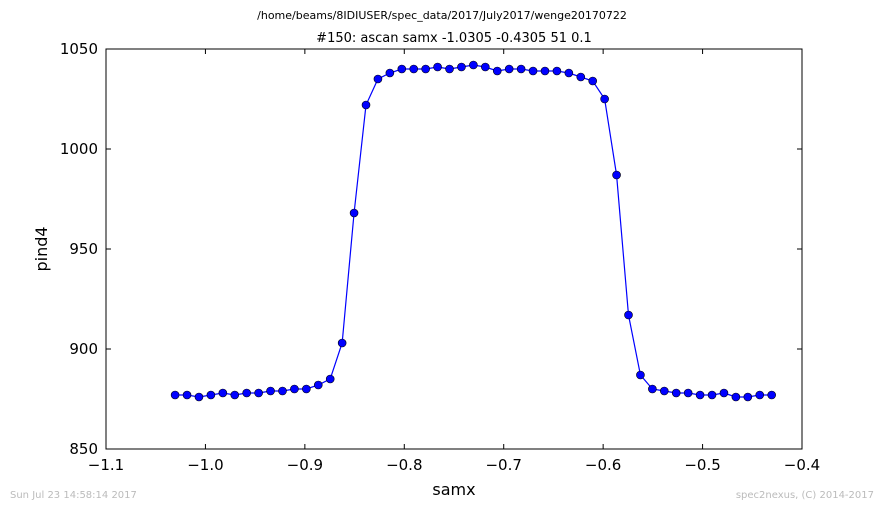 The width and height of the screenshot is (884, 509). I want to click on x-tick-label: −0.5, so click(702, 465).